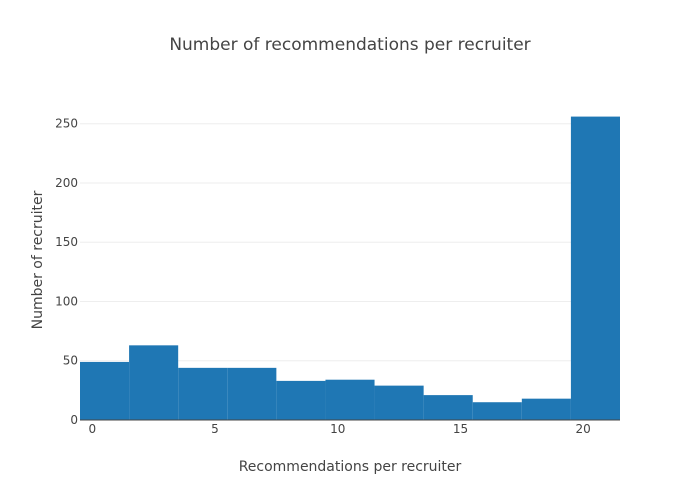 This screenshot has width=700, height=500. Describe the element at coordinates (349, 45) in the screenshot. I see `chart-title: Number of recommendations per recruiter` at that location.